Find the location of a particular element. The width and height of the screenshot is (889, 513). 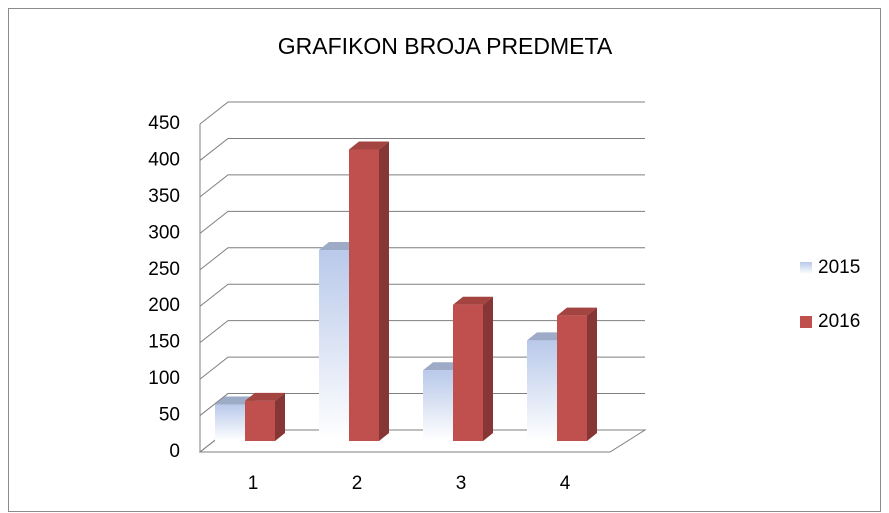

y-tick-label: 300 is located at coordinates (164, 232).